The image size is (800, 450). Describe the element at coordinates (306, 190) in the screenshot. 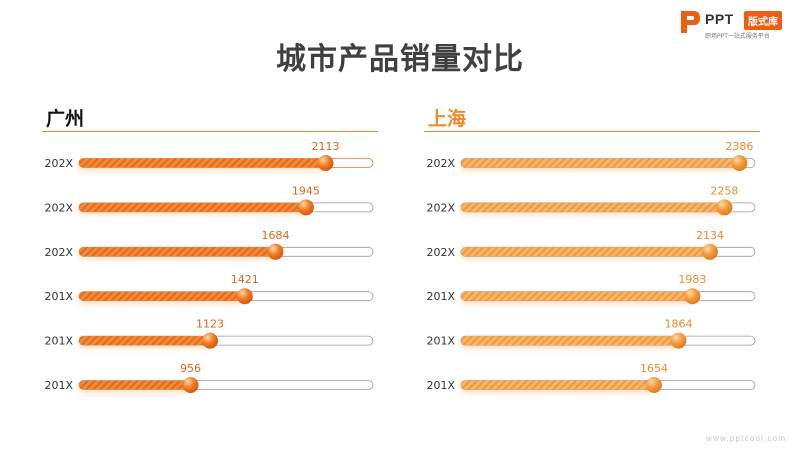

I see `data-label: 1945` at that location.